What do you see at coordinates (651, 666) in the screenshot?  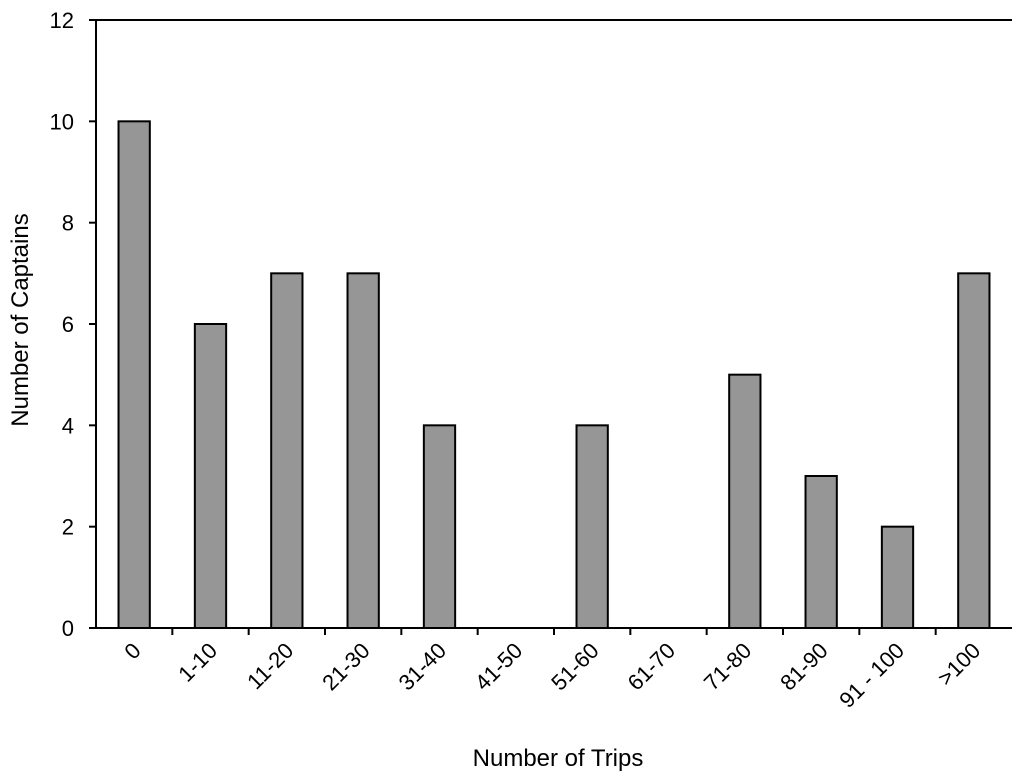 I see `x-tick-label: 61-70` at bounding box center [651, 666].